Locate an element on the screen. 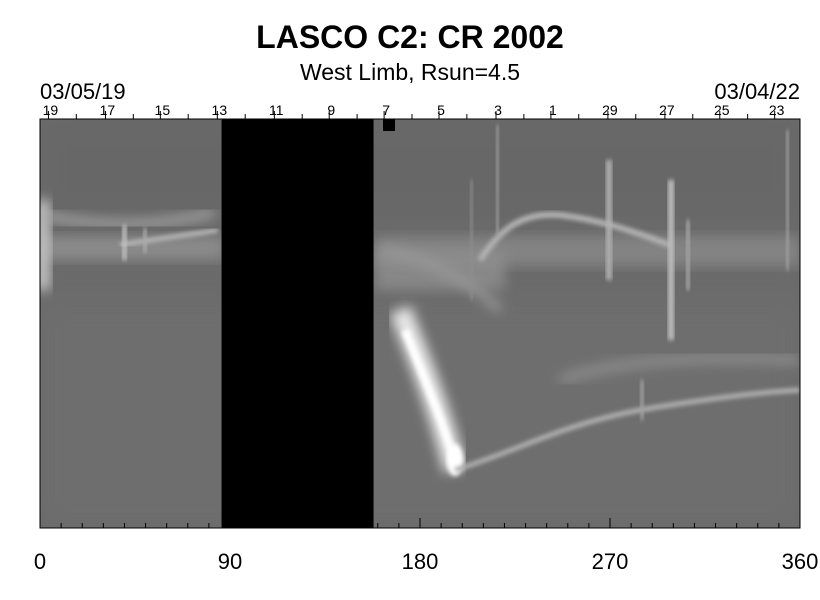 Image resolution: width=820 pixels, height=600 pixels. data-gap-layer is located at coordinates (297, 323).